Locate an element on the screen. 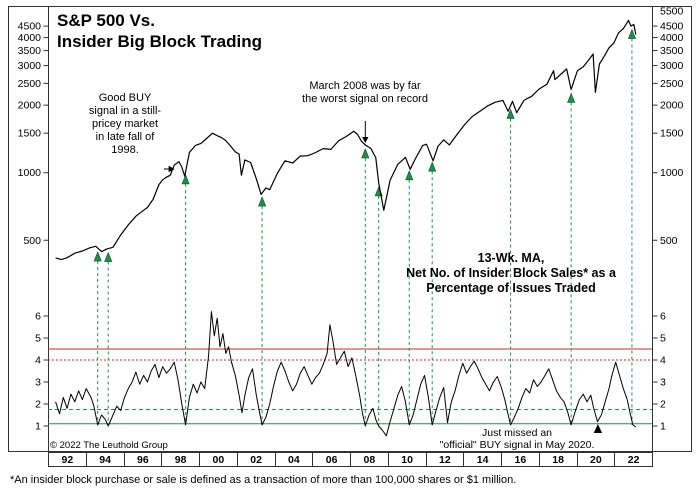 The image size is (700, 494). y-axis-tick-label-left: 5 is located at coordinates (38, 339).